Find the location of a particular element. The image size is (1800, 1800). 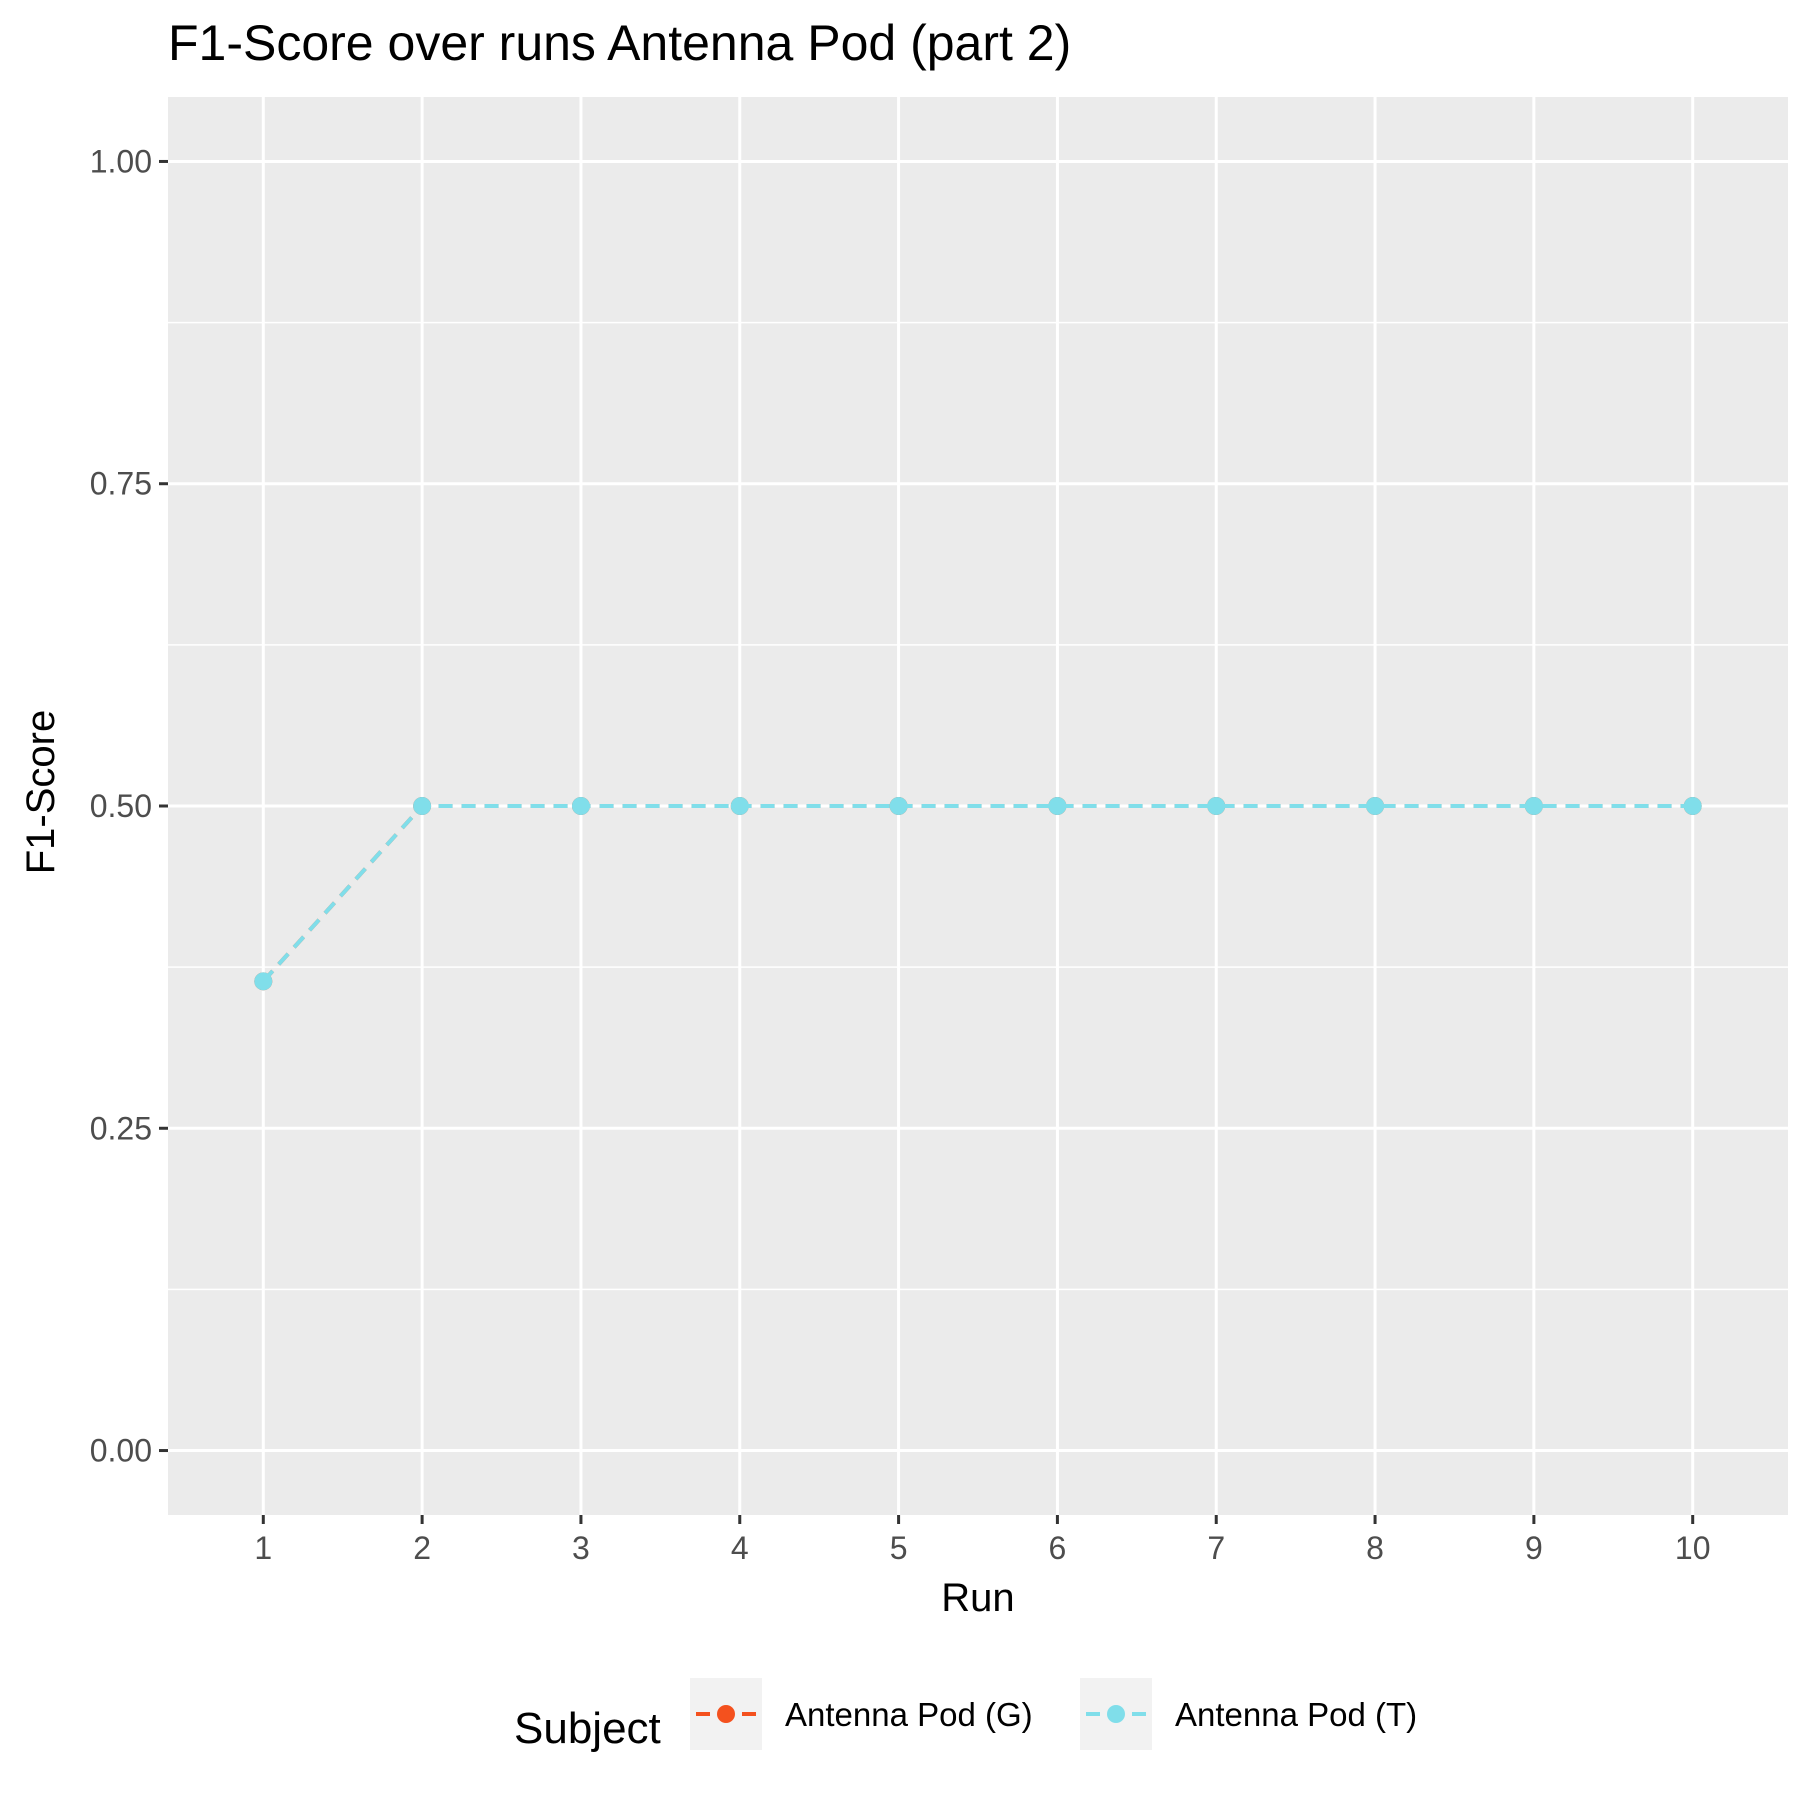

y-tick-label: 1.00 is located at coordinates (121, 161).